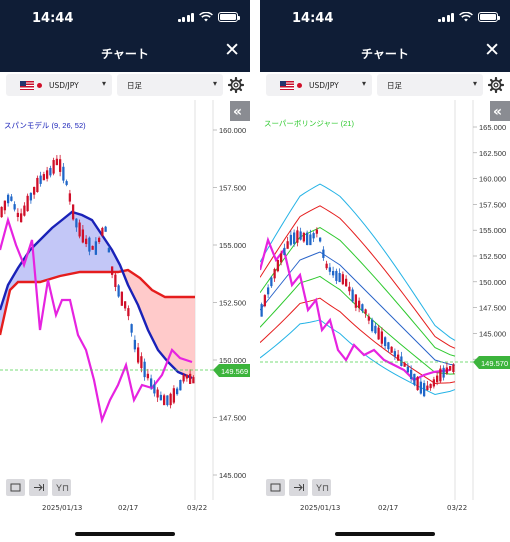 The height and width of the screenshot is (542, 510). What do you see at coordinates (492, 179) in the screenshot?
I see `y-tick-label: 160.000` at bounding box center [492, 179].